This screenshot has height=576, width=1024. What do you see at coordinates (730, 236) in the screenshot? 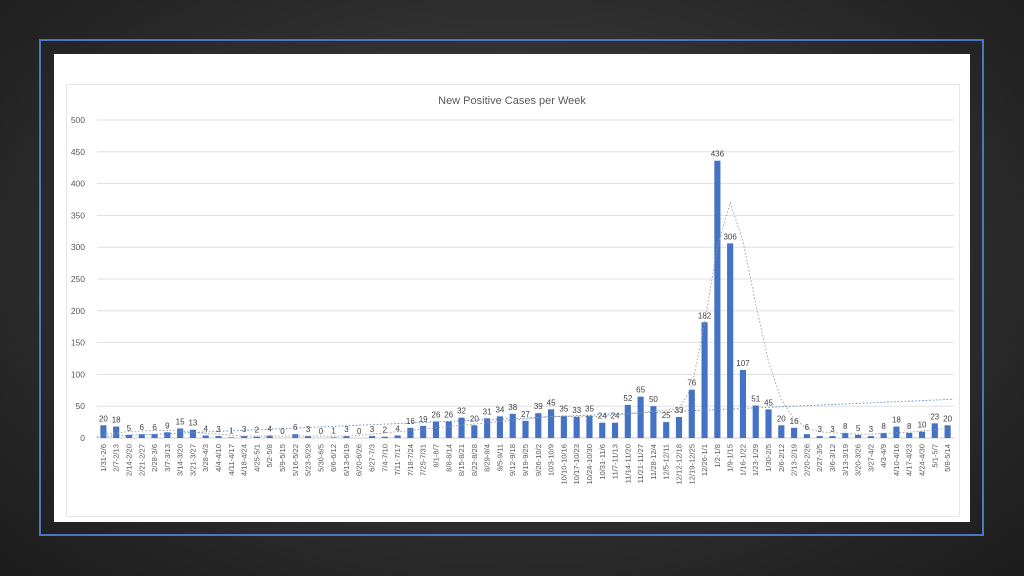
I see `data-label: 306` at bounding box center [730, 236].